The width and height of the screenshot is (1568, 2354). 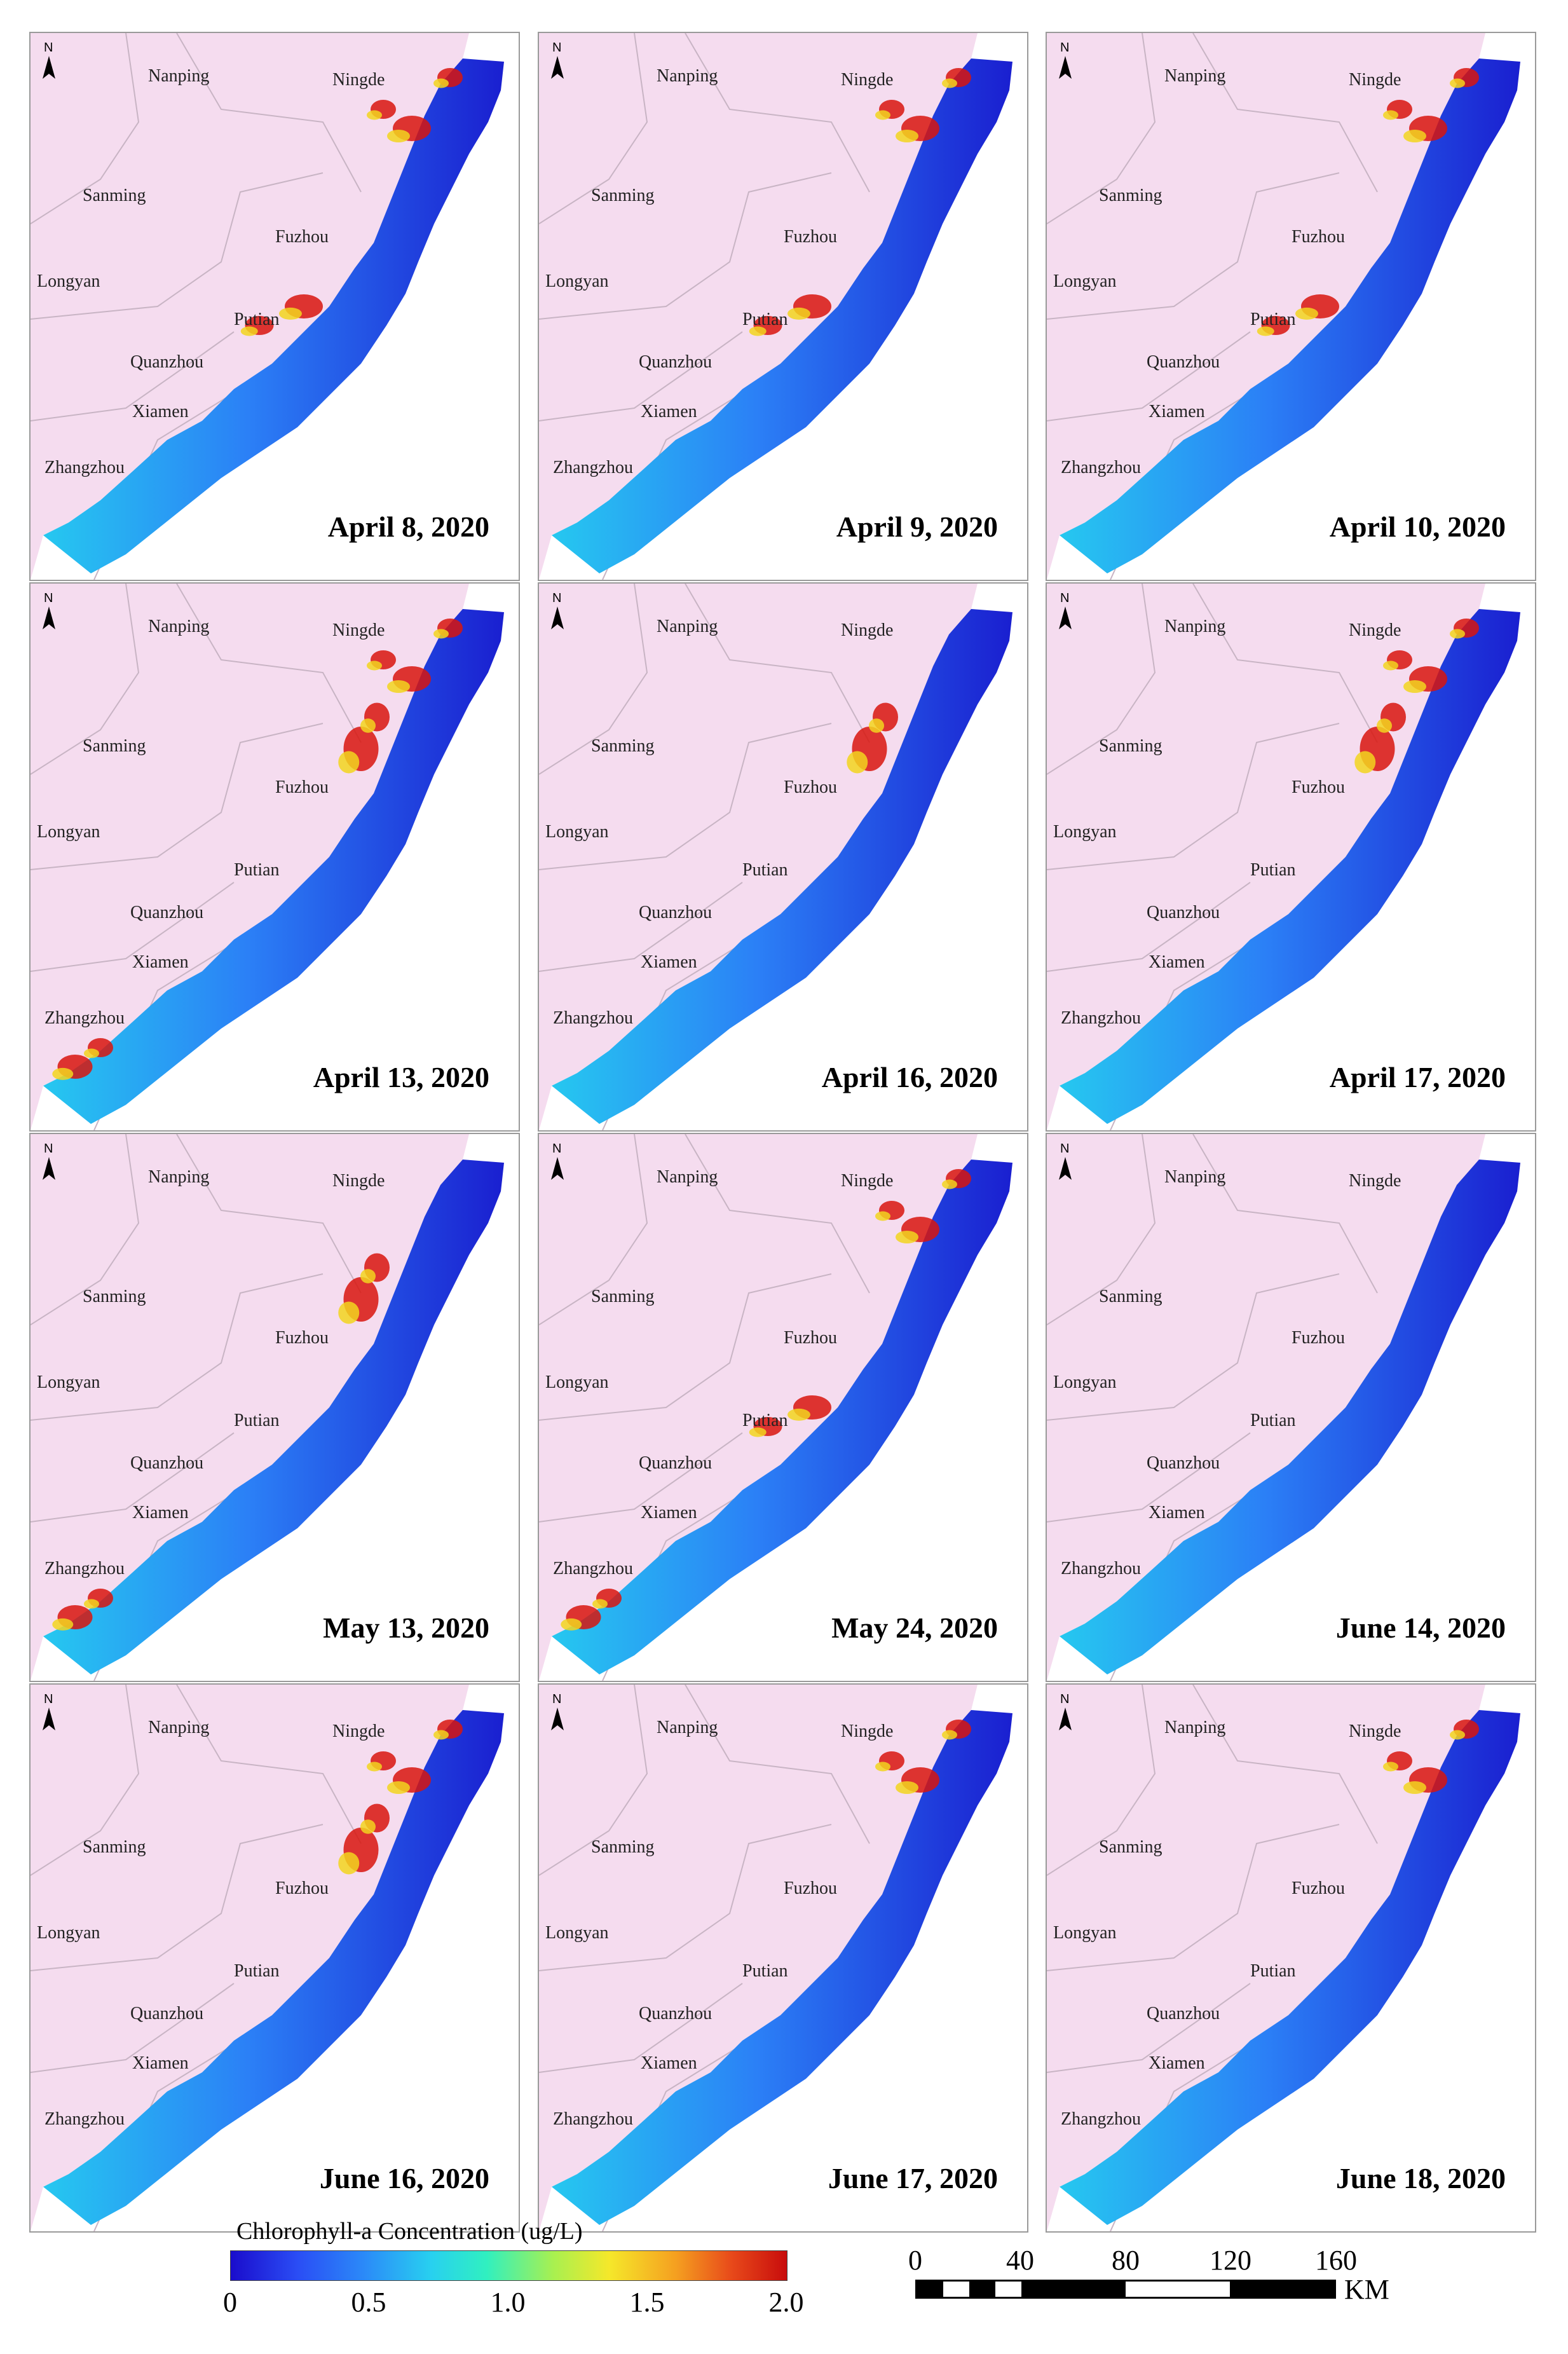 I want to click on scale-bar: 0 40 80 120 160 KM, so click(x=1169, y=2282).